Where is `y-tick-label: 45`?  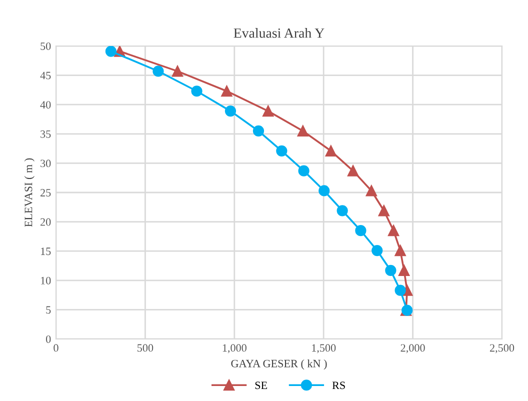 y-tick-label: 45 is located at coordinates (45, 76).